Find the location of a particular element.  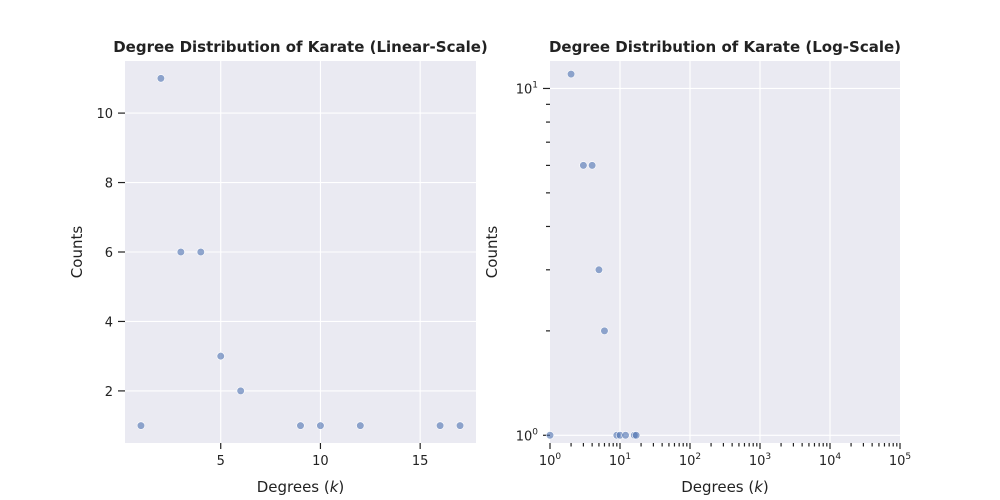

x-tick-label: 10⁰ is located at coordinates (550, 460).